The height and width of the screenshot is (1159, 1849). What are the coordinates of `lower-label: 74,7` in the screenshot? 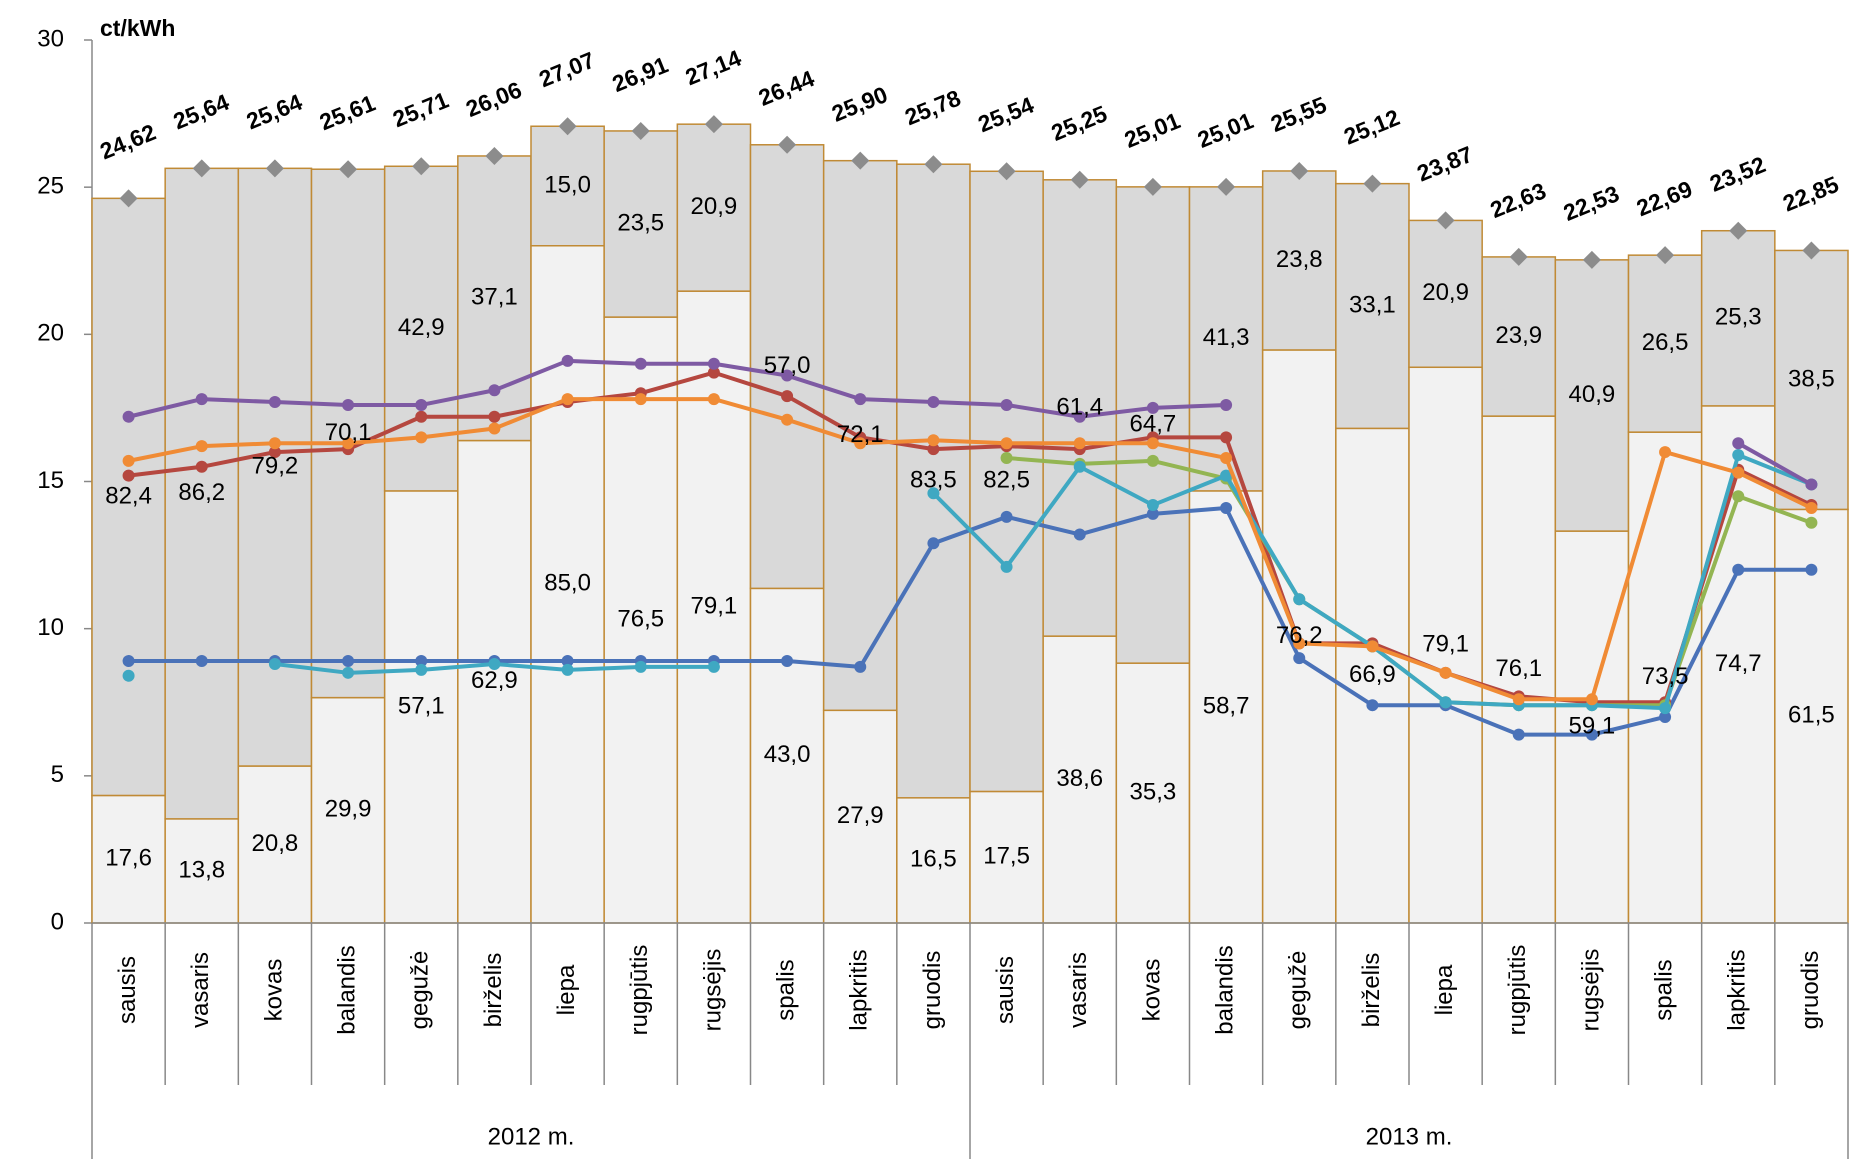 It's located at (1738, 663).